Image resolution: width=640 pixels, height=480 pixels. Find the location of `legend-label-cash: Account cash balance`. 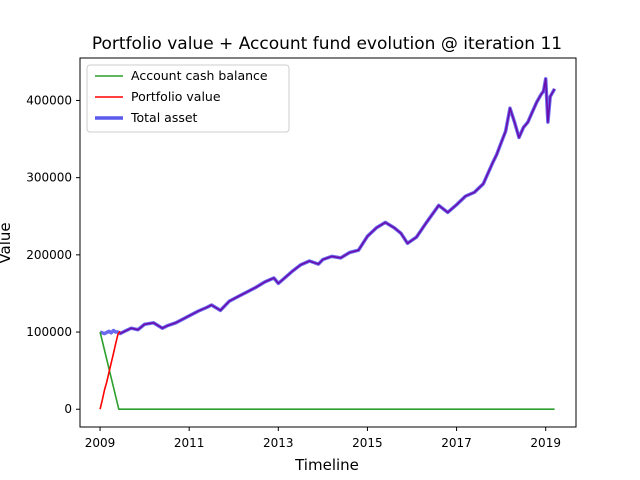

legend-label-cash: Account cash balance is located at coordinates (199, 75).